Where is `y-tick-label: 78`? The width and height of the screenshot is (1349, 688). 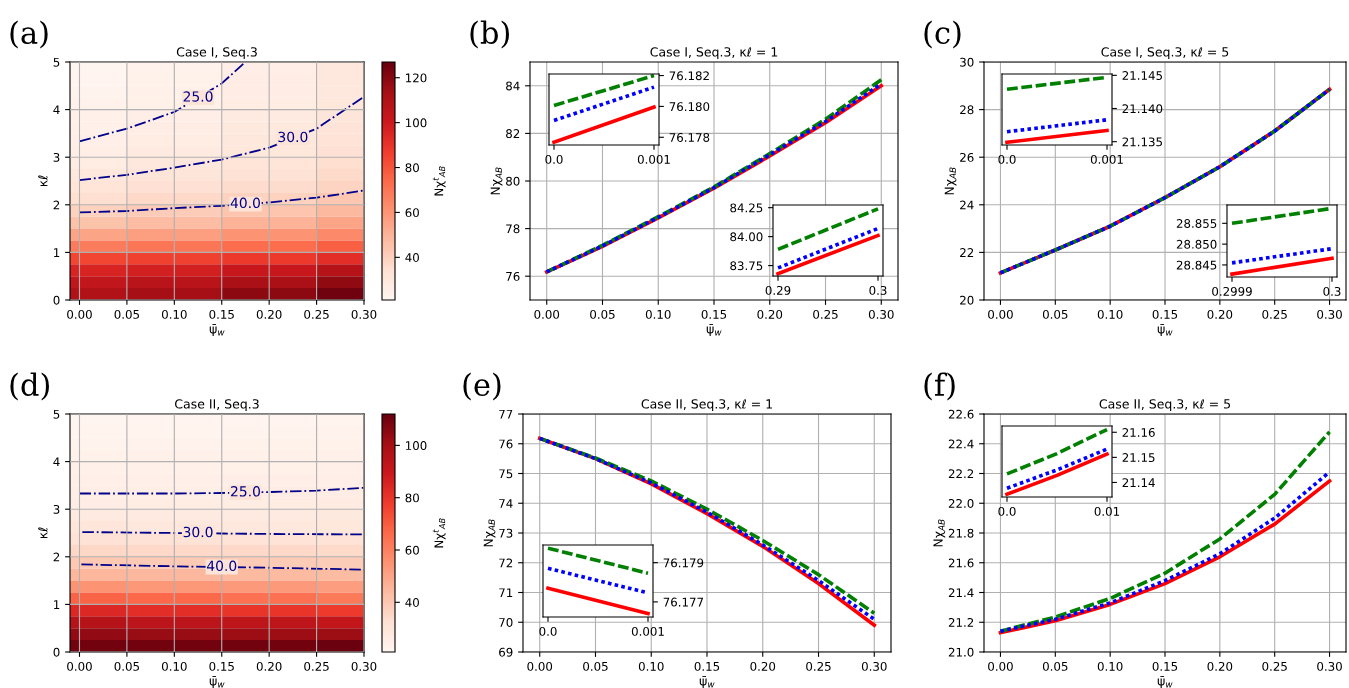 y-tick-label: 78 is located at coordinates (513, 229).